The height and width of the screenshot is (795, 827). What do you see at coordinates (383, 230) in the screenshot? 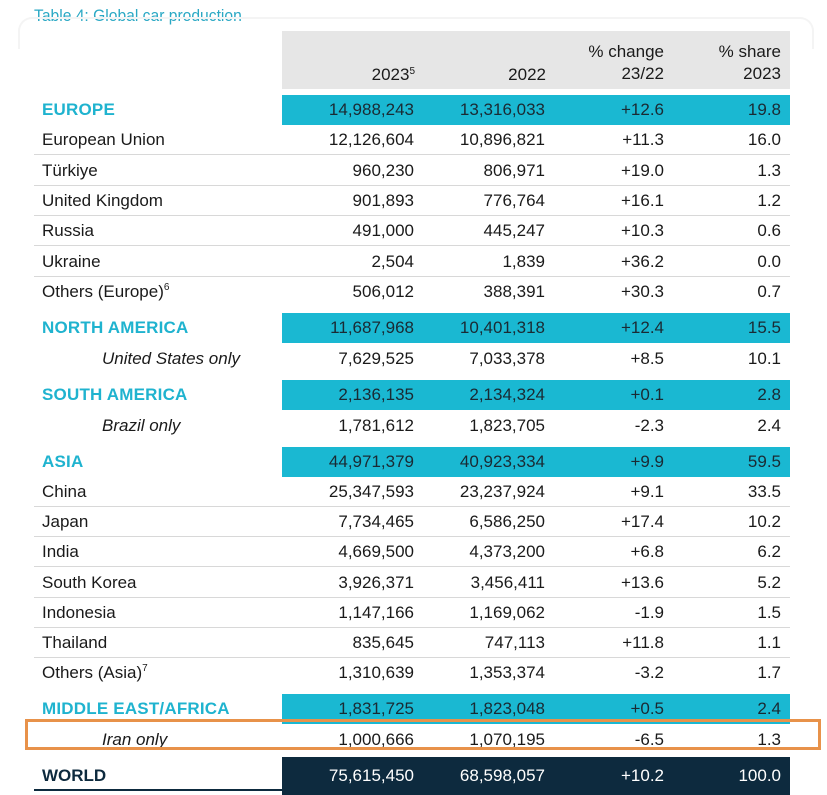
I see `value-2023: 491,000` at bounding box center [383, 230].